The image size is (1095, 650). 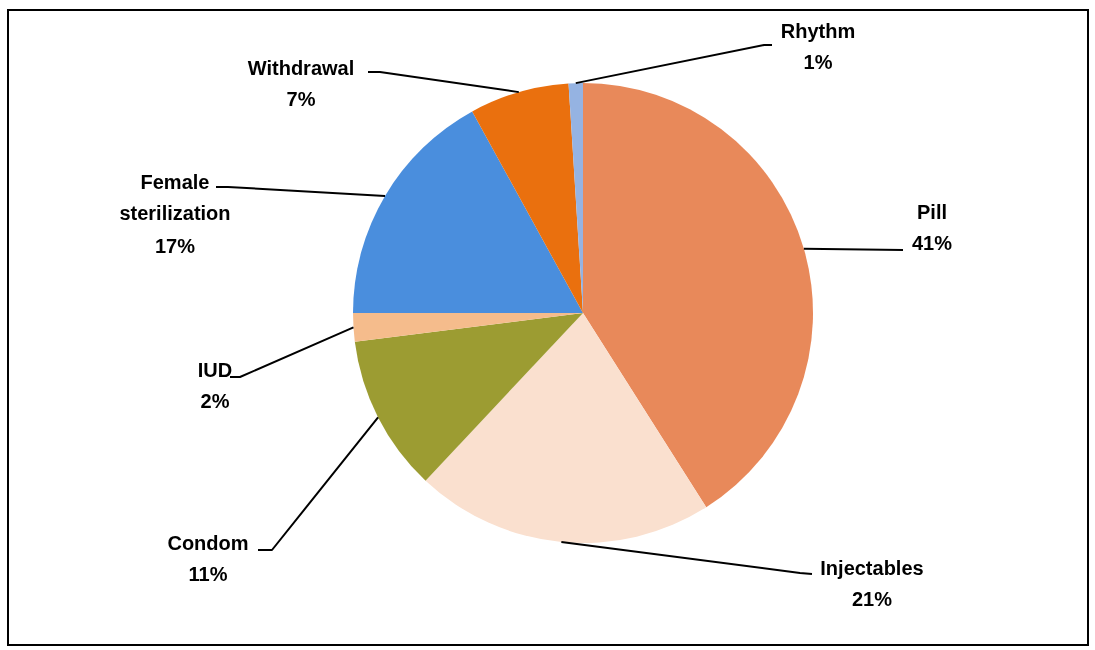 What do you see at coordinates (932, 243) in the screenshot?
I see `data-label: 41%` at bounding box center [932, 243].